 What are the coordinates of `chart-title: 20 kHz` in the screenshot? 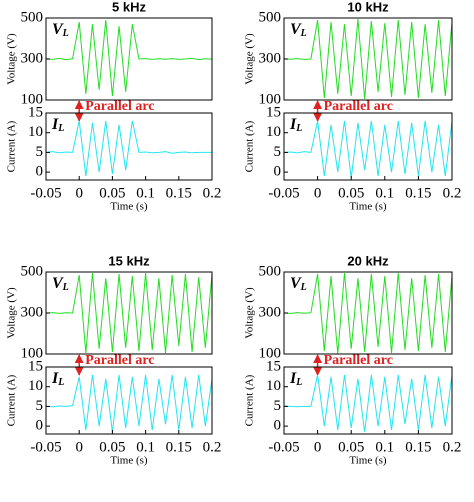 It's located at (368, 260).